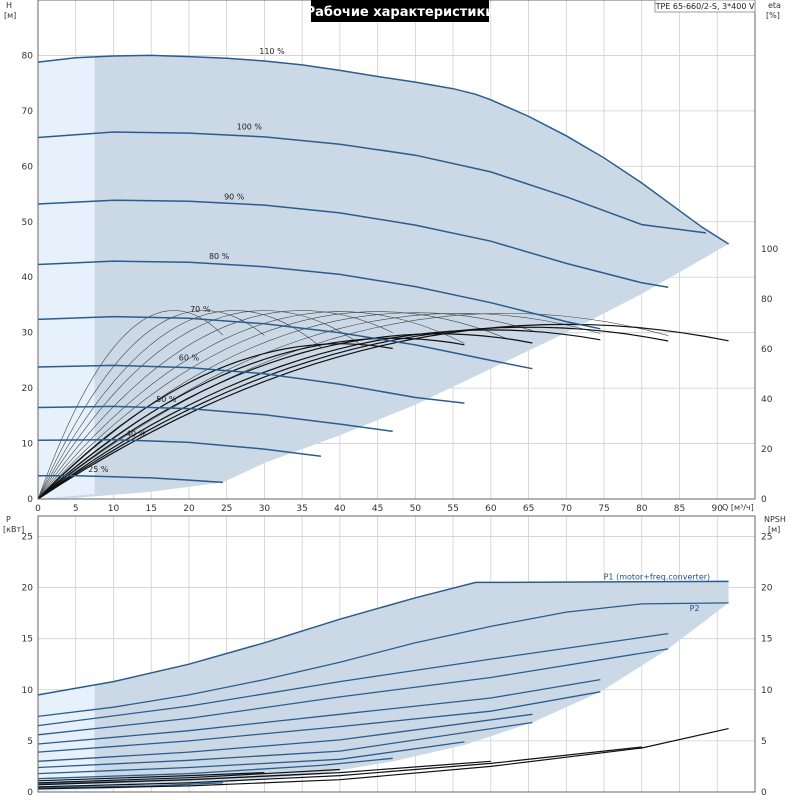 Image resolution: width=800 pixels, height=800 pixels. Describe the element at coordinates (66, 737) in the screenshot. I see `power-light-zone` at that location.